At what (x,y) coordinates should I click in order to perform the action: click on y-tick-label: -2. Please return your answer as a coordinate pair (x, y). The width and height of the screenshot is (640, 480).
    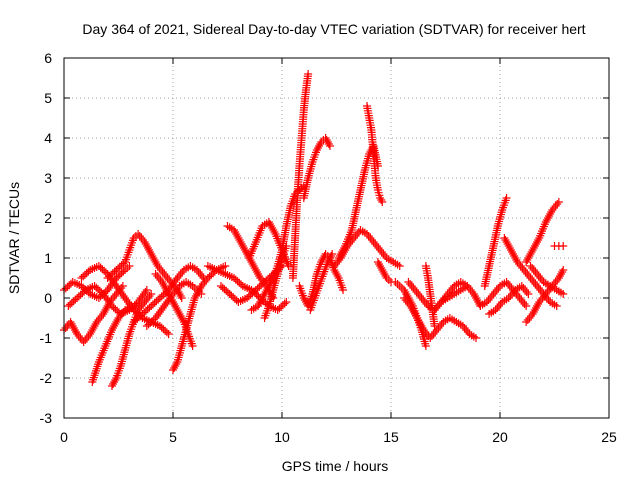
    Looking at the image, I should click on (46, 378).